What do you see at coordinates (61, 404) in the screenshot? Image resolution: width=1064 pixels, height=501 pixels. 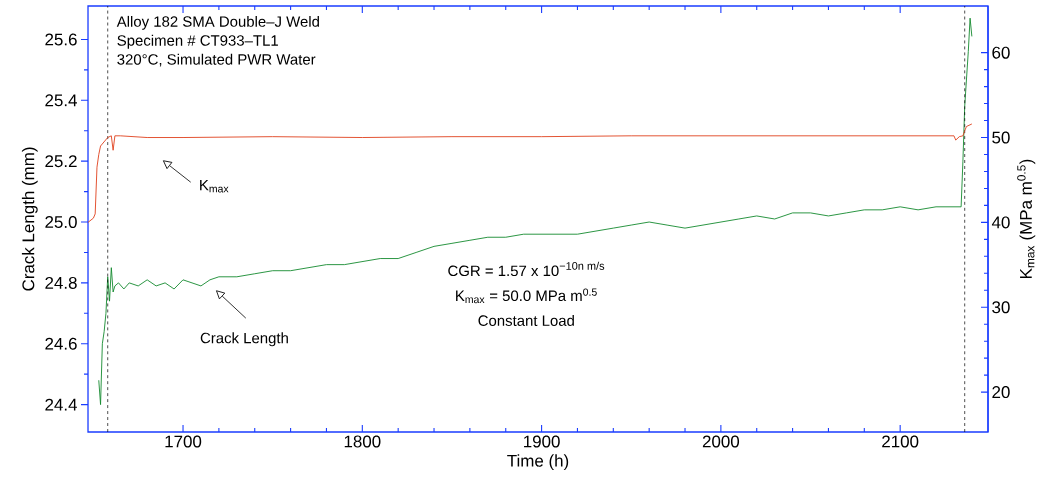 I see `y-tick-label: 24.4` at bounding box center [61, 404].